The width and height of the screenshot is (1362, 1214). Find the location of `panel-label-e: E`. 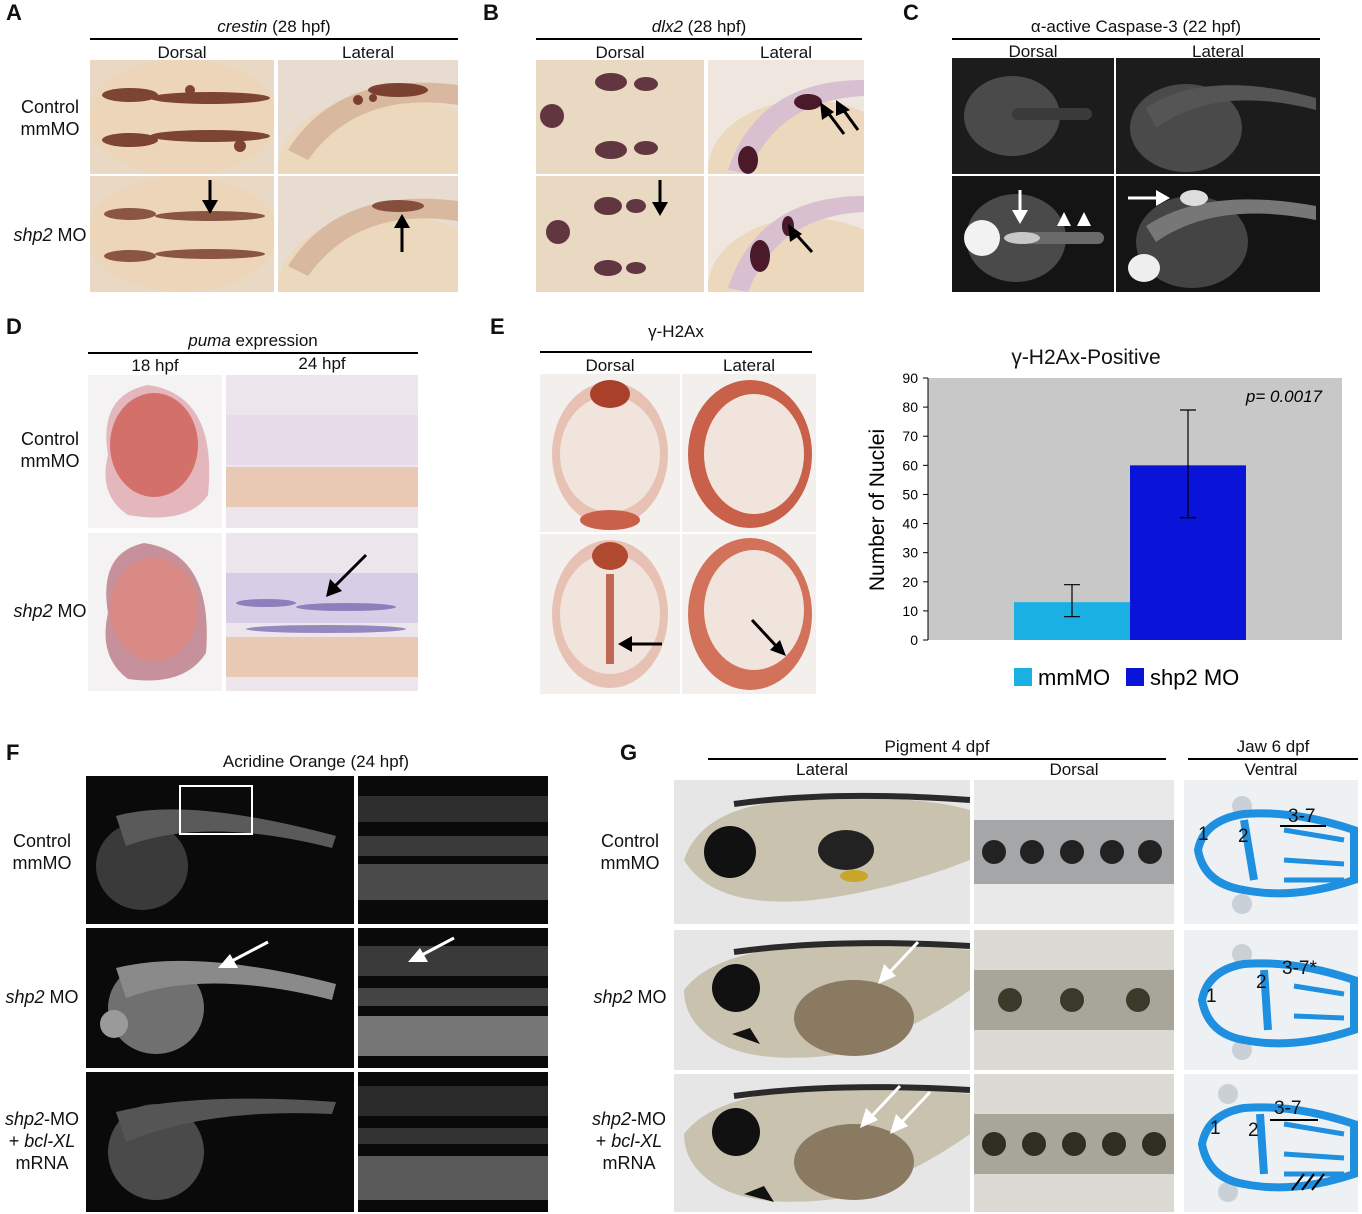

panel-label-e: E is located at coordinates (497, 326).